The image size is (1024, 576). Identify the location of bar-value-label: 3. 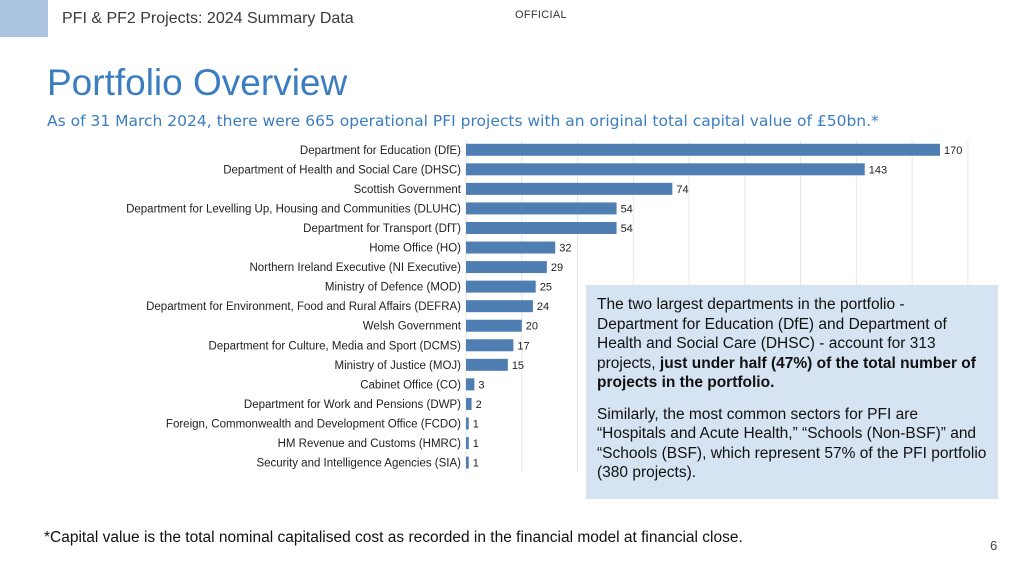
(481, 385).